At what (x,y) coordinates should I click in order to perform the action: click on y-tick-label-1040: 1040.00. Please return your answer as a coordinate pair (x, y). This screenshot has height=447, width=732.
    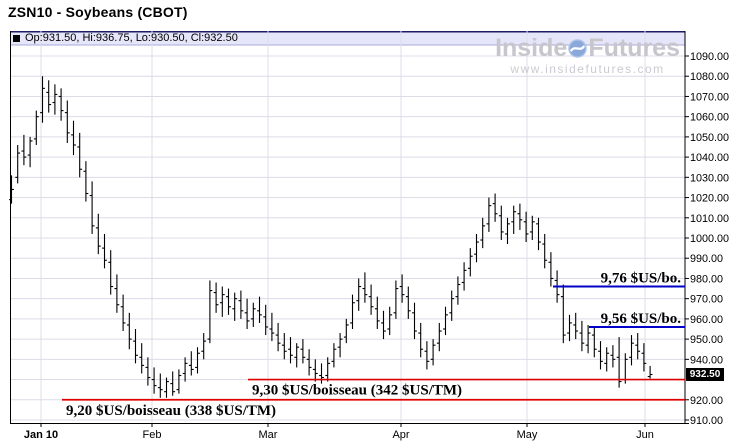
    Looking at the image, I should click on (709, 158).